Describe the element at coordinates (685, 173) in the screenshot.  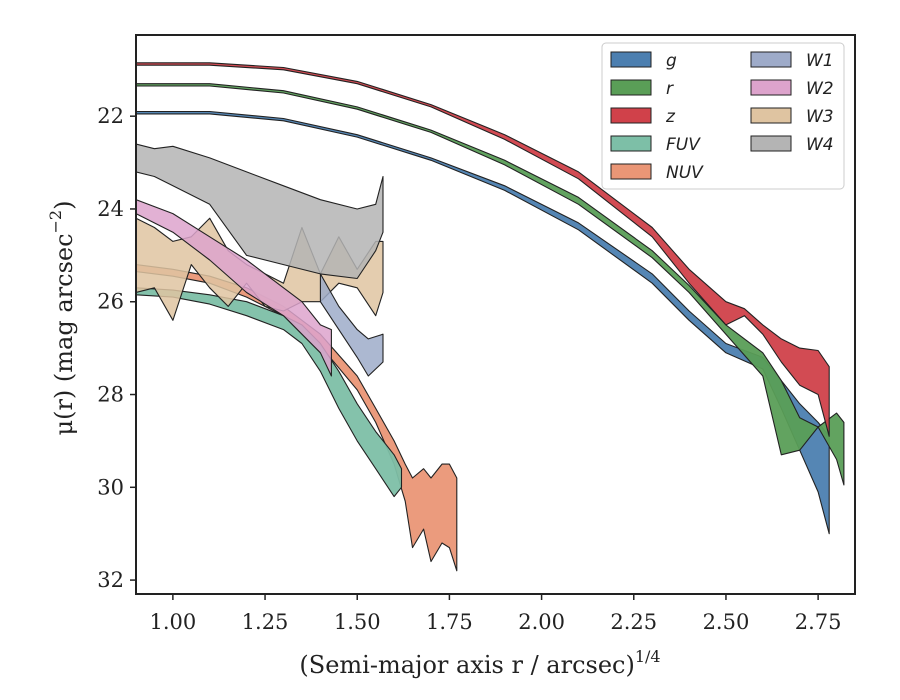
I see `legend-label-nuv: NUV` at that location.